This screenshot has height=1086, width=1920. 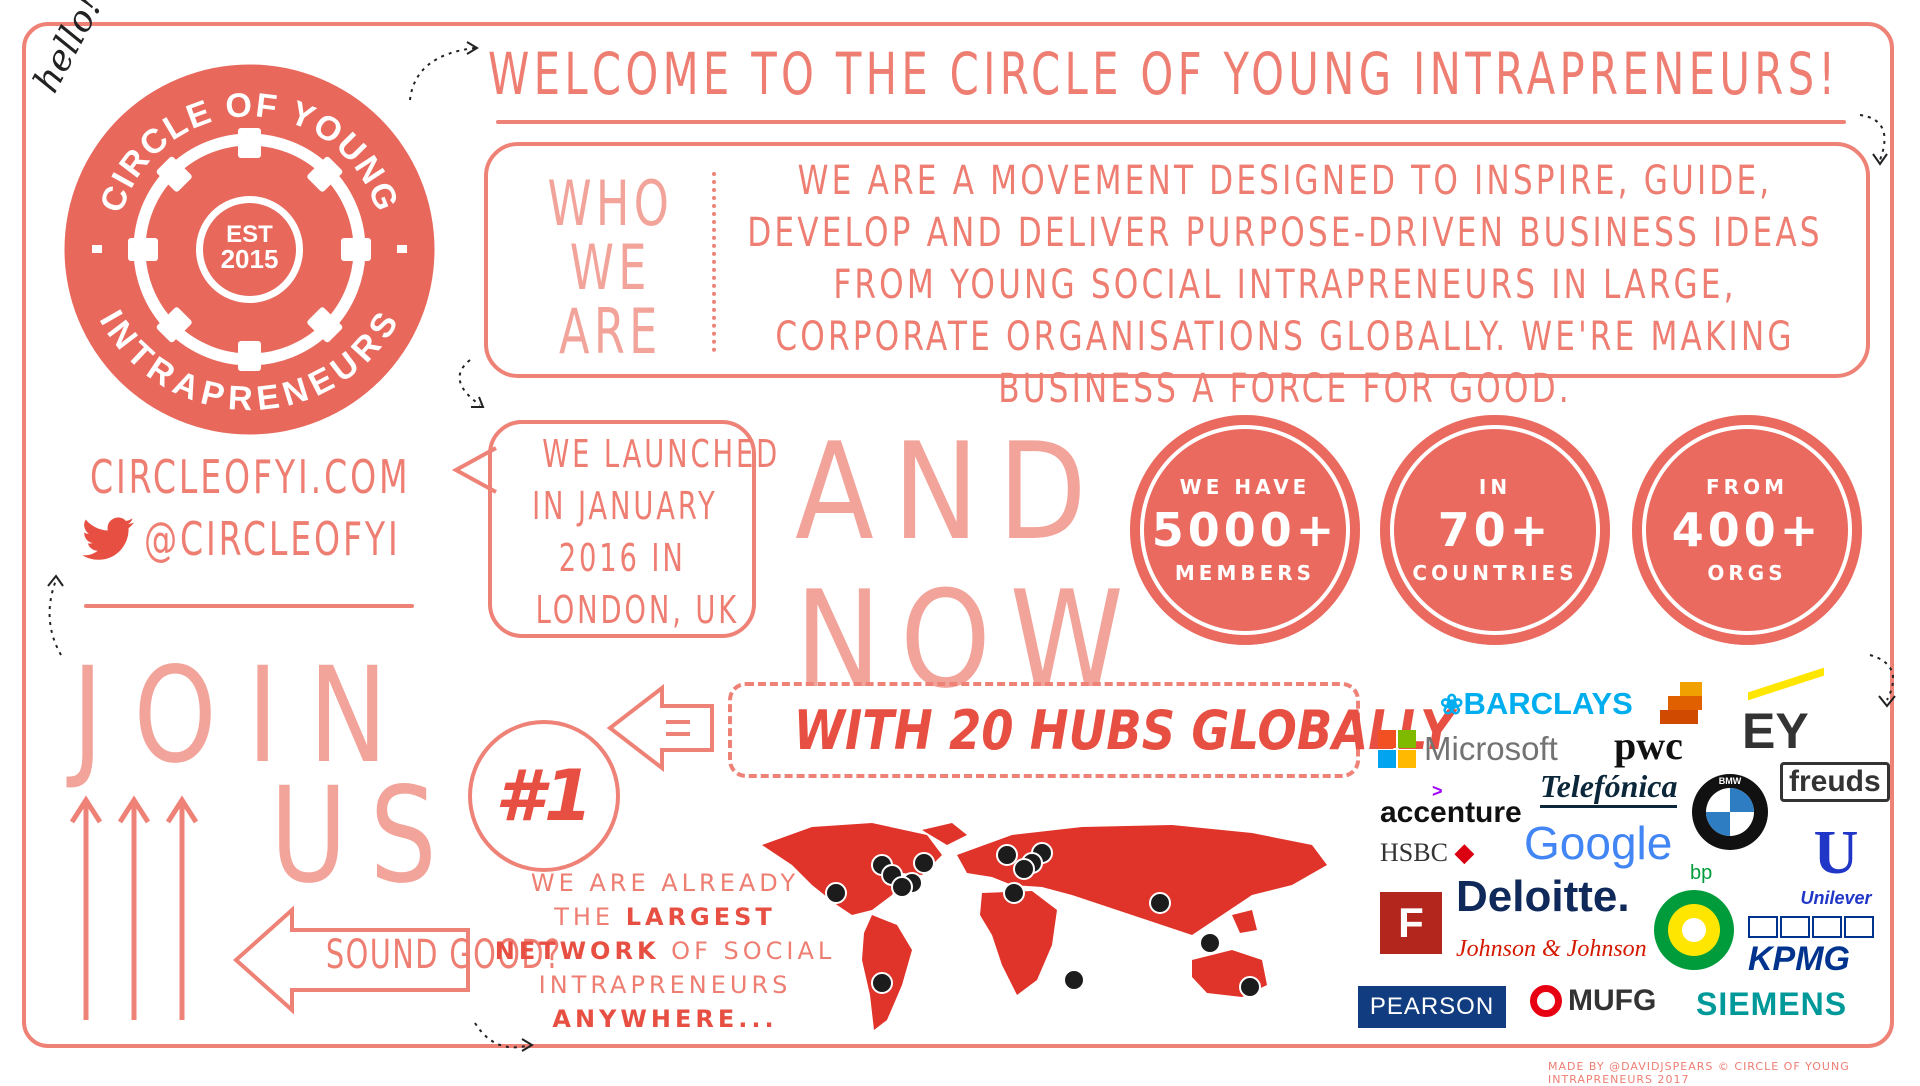 I want to click on svg-text: BMW, so click(x=1730, y=781).